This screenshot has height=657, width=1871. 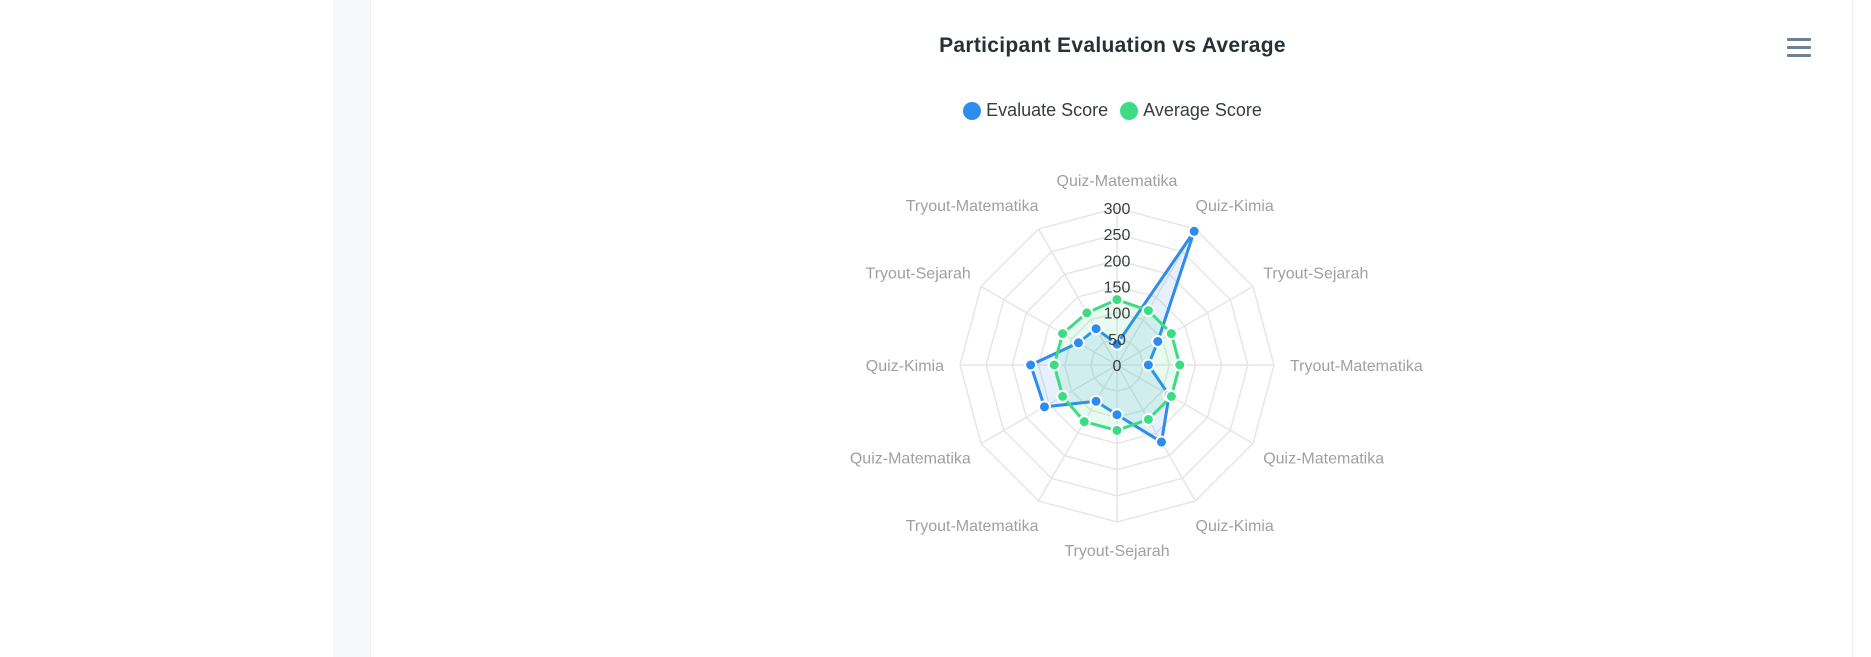 I want to click on radar-tick-label: 200, so click(x=1117, y=261).